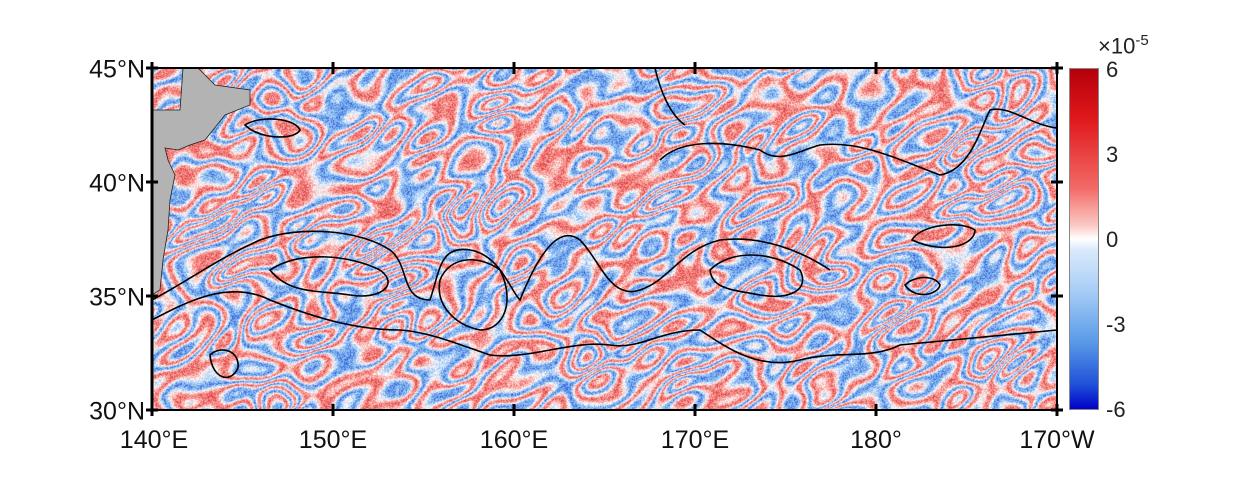 The image size is (1240, 496). What do you see at coordinates (1084, 239) in the screenshot?
I see `colorbar` at bounding box center [1084, 239].